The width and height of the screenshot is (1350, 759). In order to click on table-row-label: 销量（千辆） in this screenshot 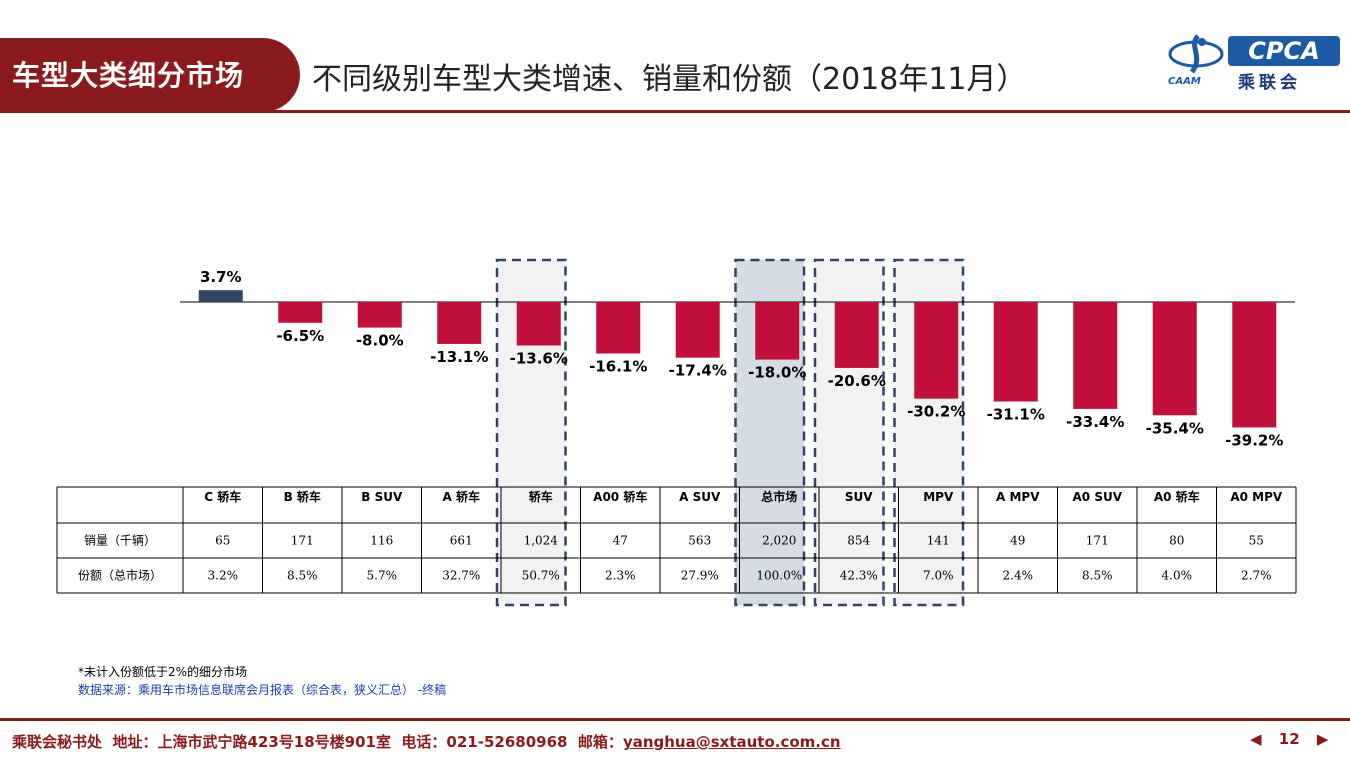, I will do `click(120, 541)`.